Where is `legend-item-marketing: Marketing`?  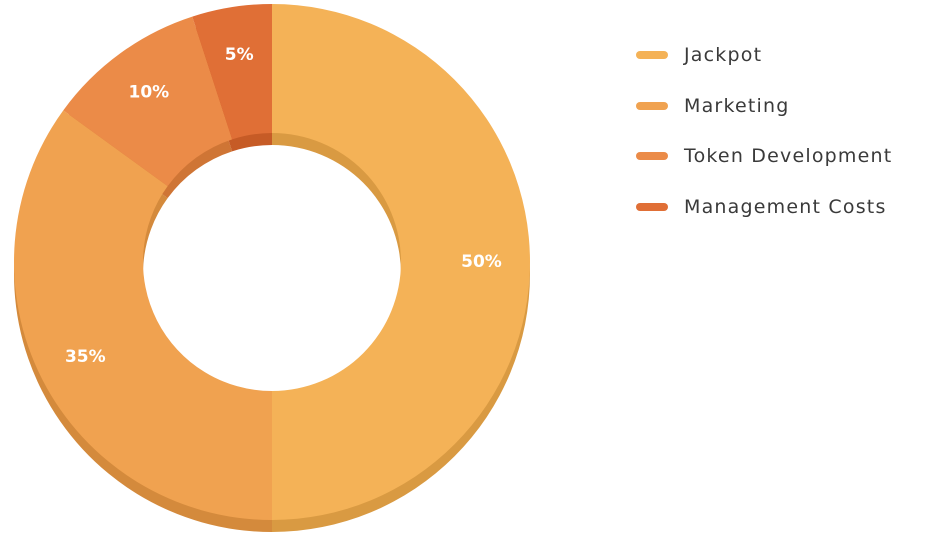
legend-item-marketing: Marketing is located at coordinates (764, 106).